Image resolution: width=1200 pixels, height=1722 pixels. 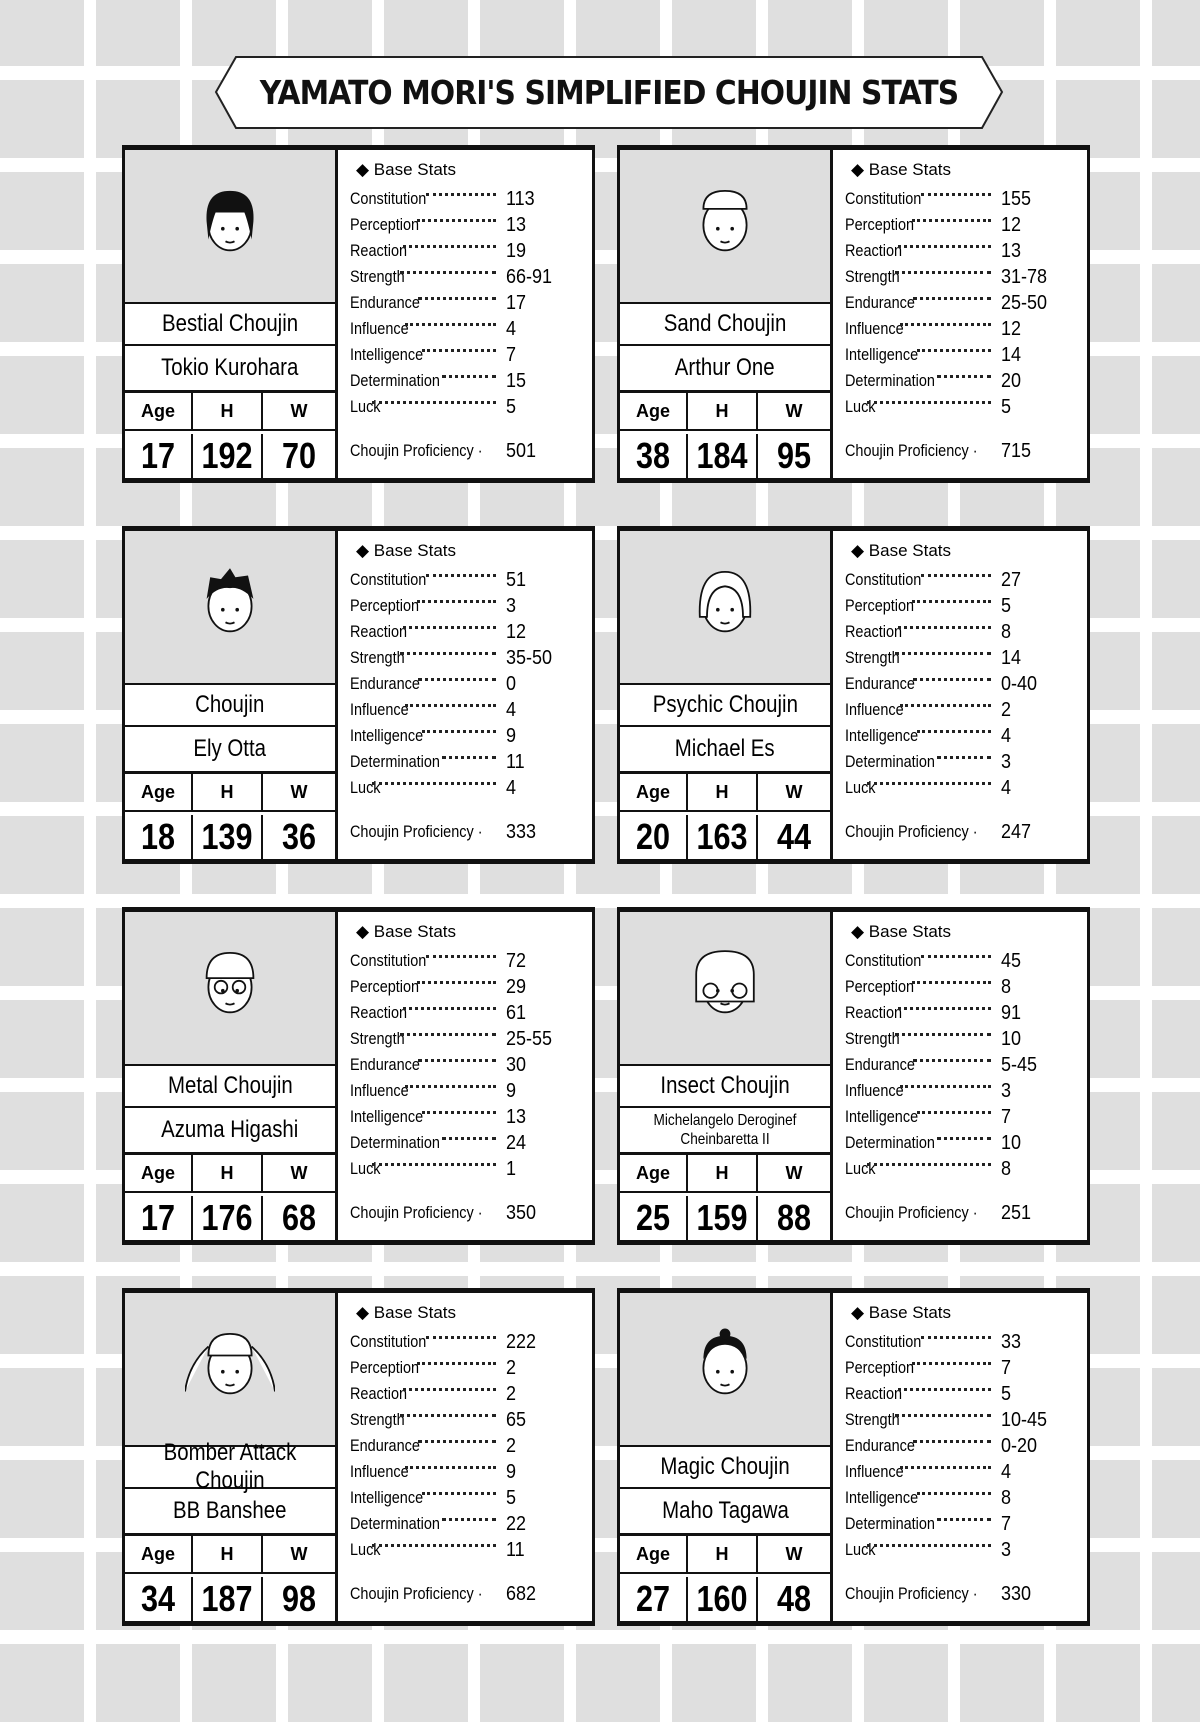 What do you see at coordinates (471, 580) in the screenshot?
I see `stat-row-constitution: Constitution 51` at bounding box center [471, 580].